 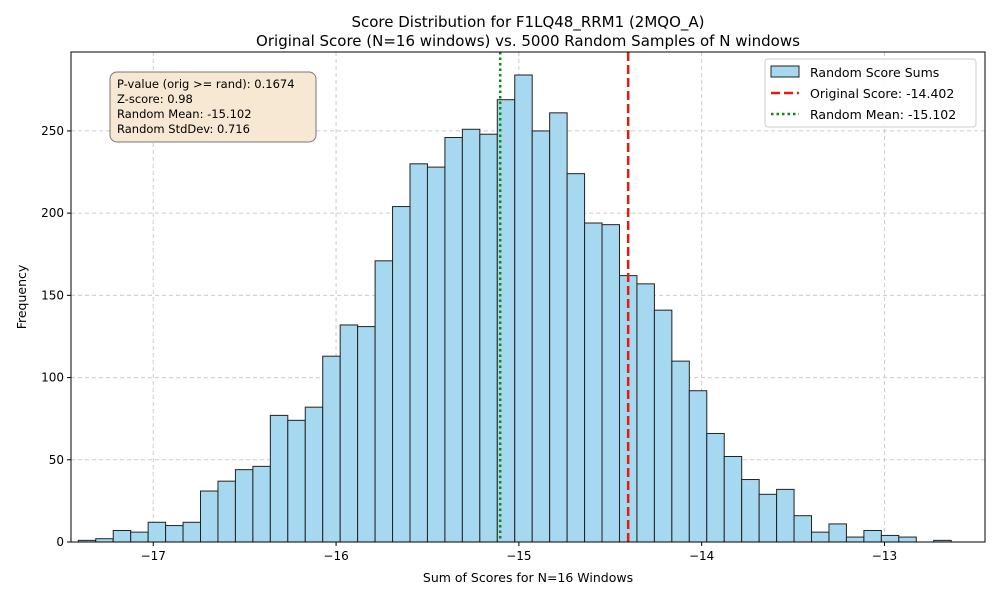 What do you see at coordinates (52, 131) in the screenshot?
I see `y-tick-label: 250` at bounding box center [52, 131].